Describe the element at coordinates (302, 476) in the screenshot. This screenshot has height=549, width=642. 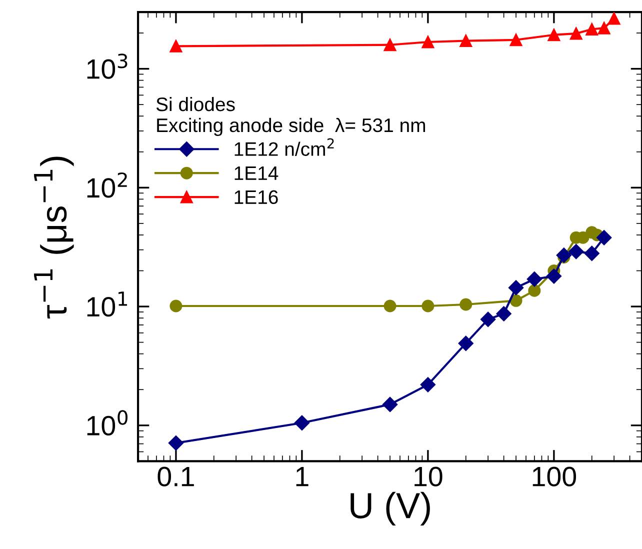
I see `x-tick-label: 1` at that location.